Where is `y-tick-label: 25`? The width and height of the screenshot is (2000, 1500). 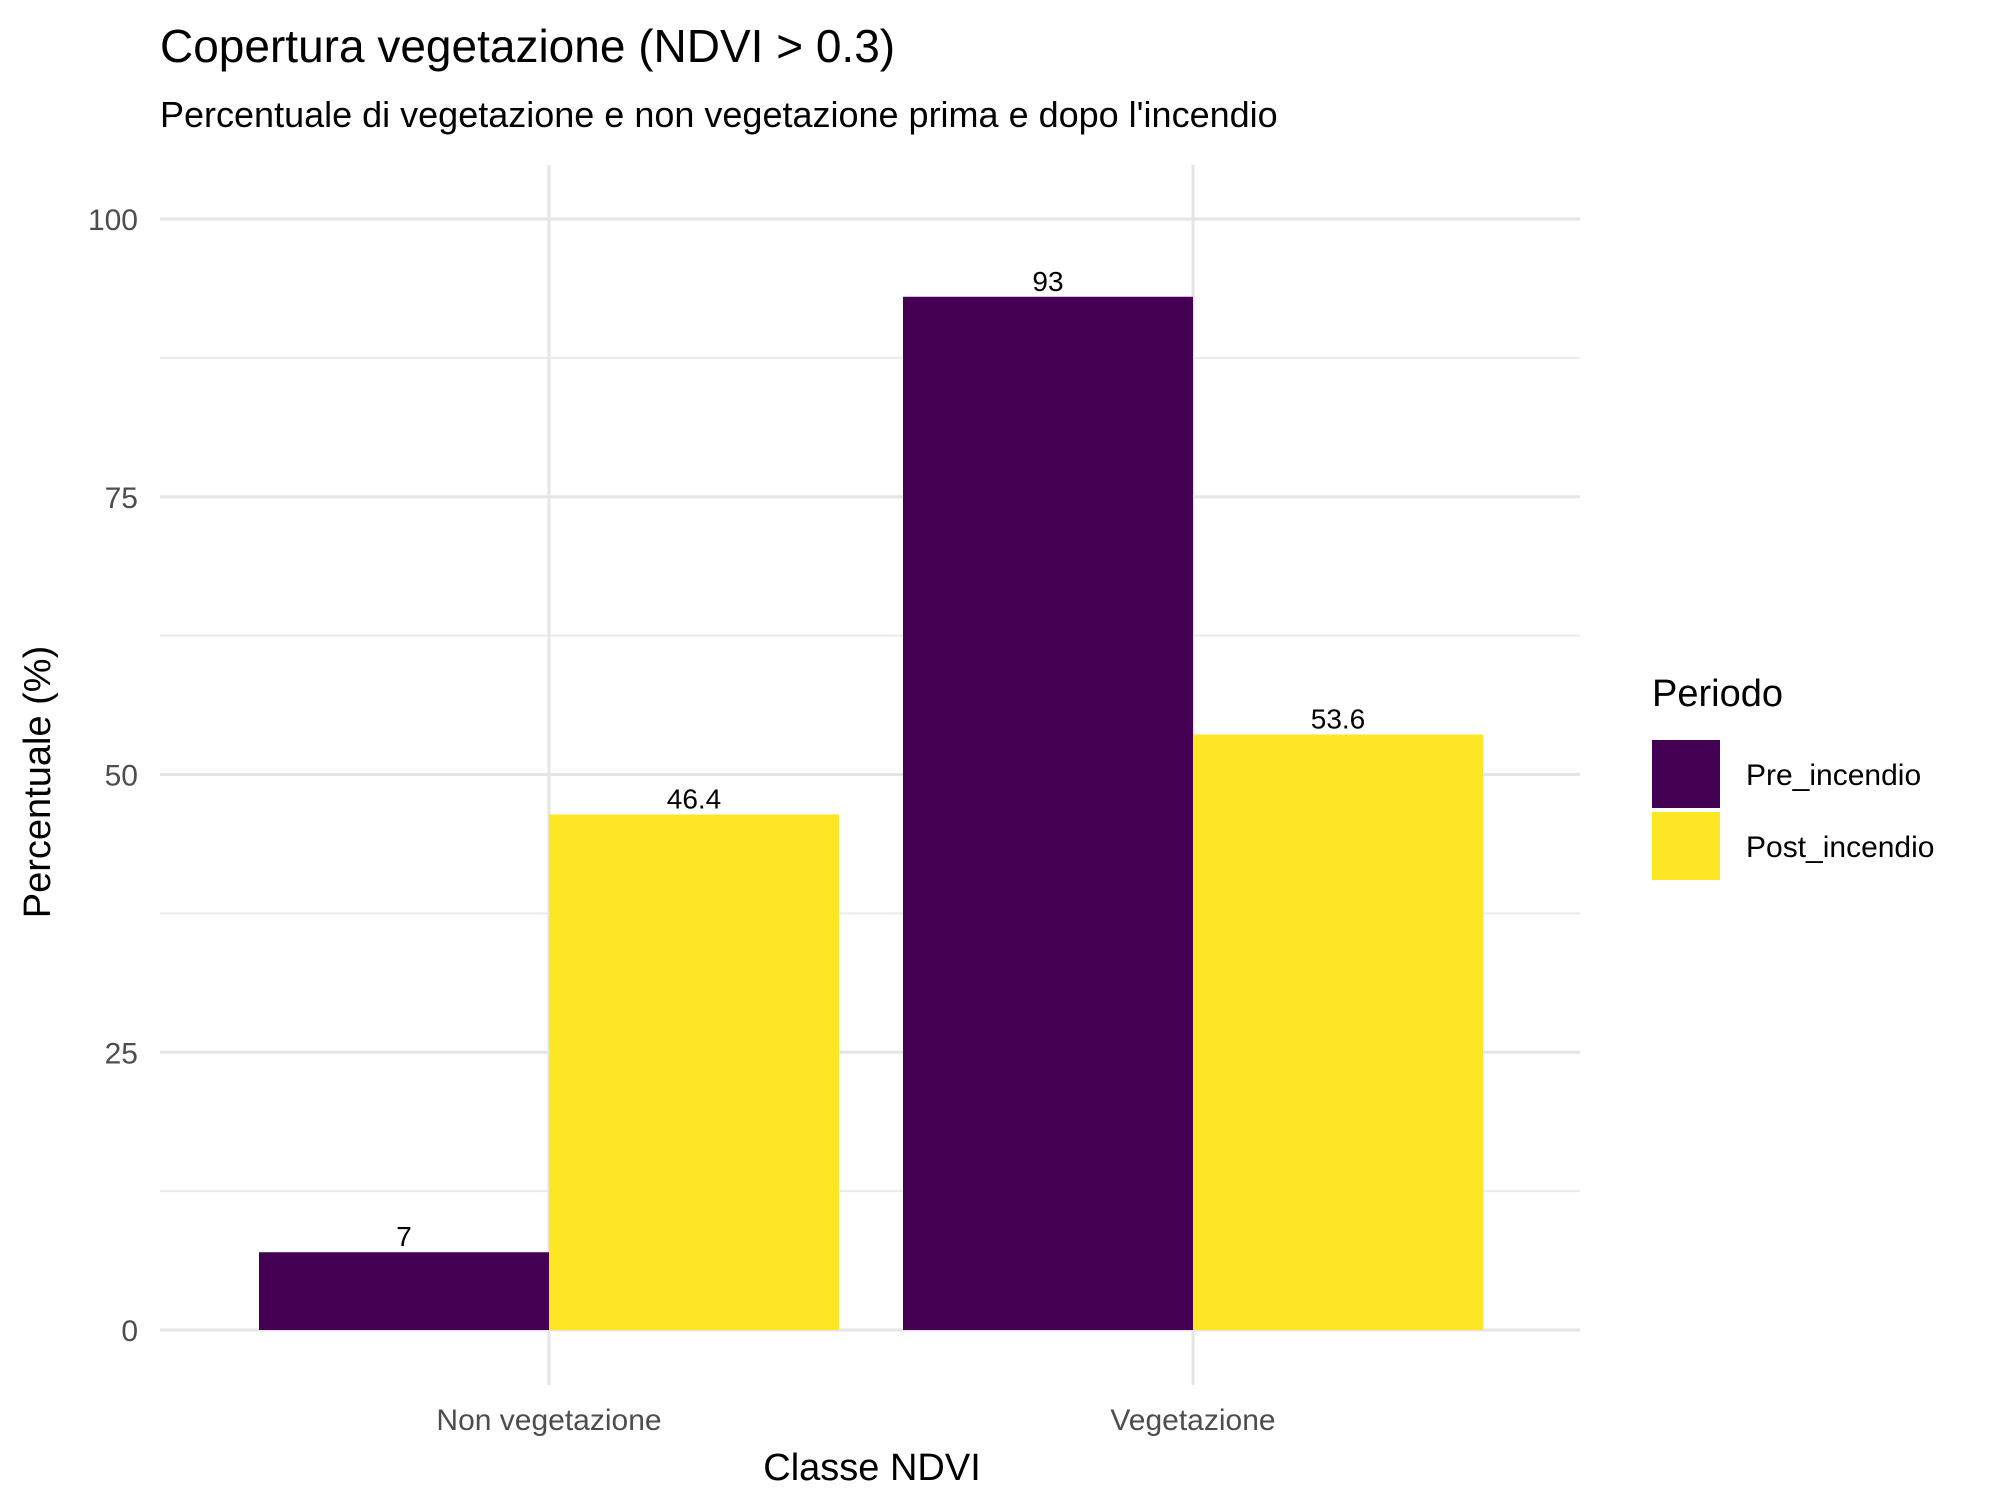 y-tick-label: 25 is located at coordinates (121, 1053).